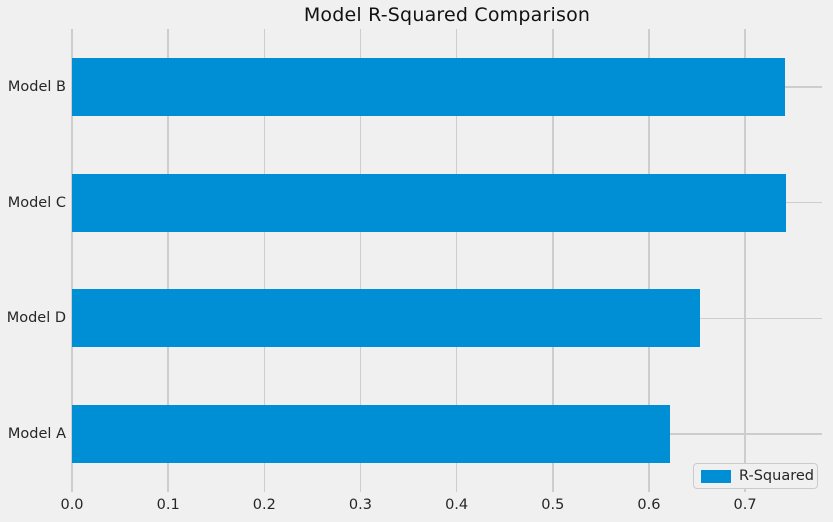 The width and height of the screenshot is (833, 522). Describe the element at coordinates (360, 505) in the screenshot. I see `x-tick-label: 0.3` at that location.